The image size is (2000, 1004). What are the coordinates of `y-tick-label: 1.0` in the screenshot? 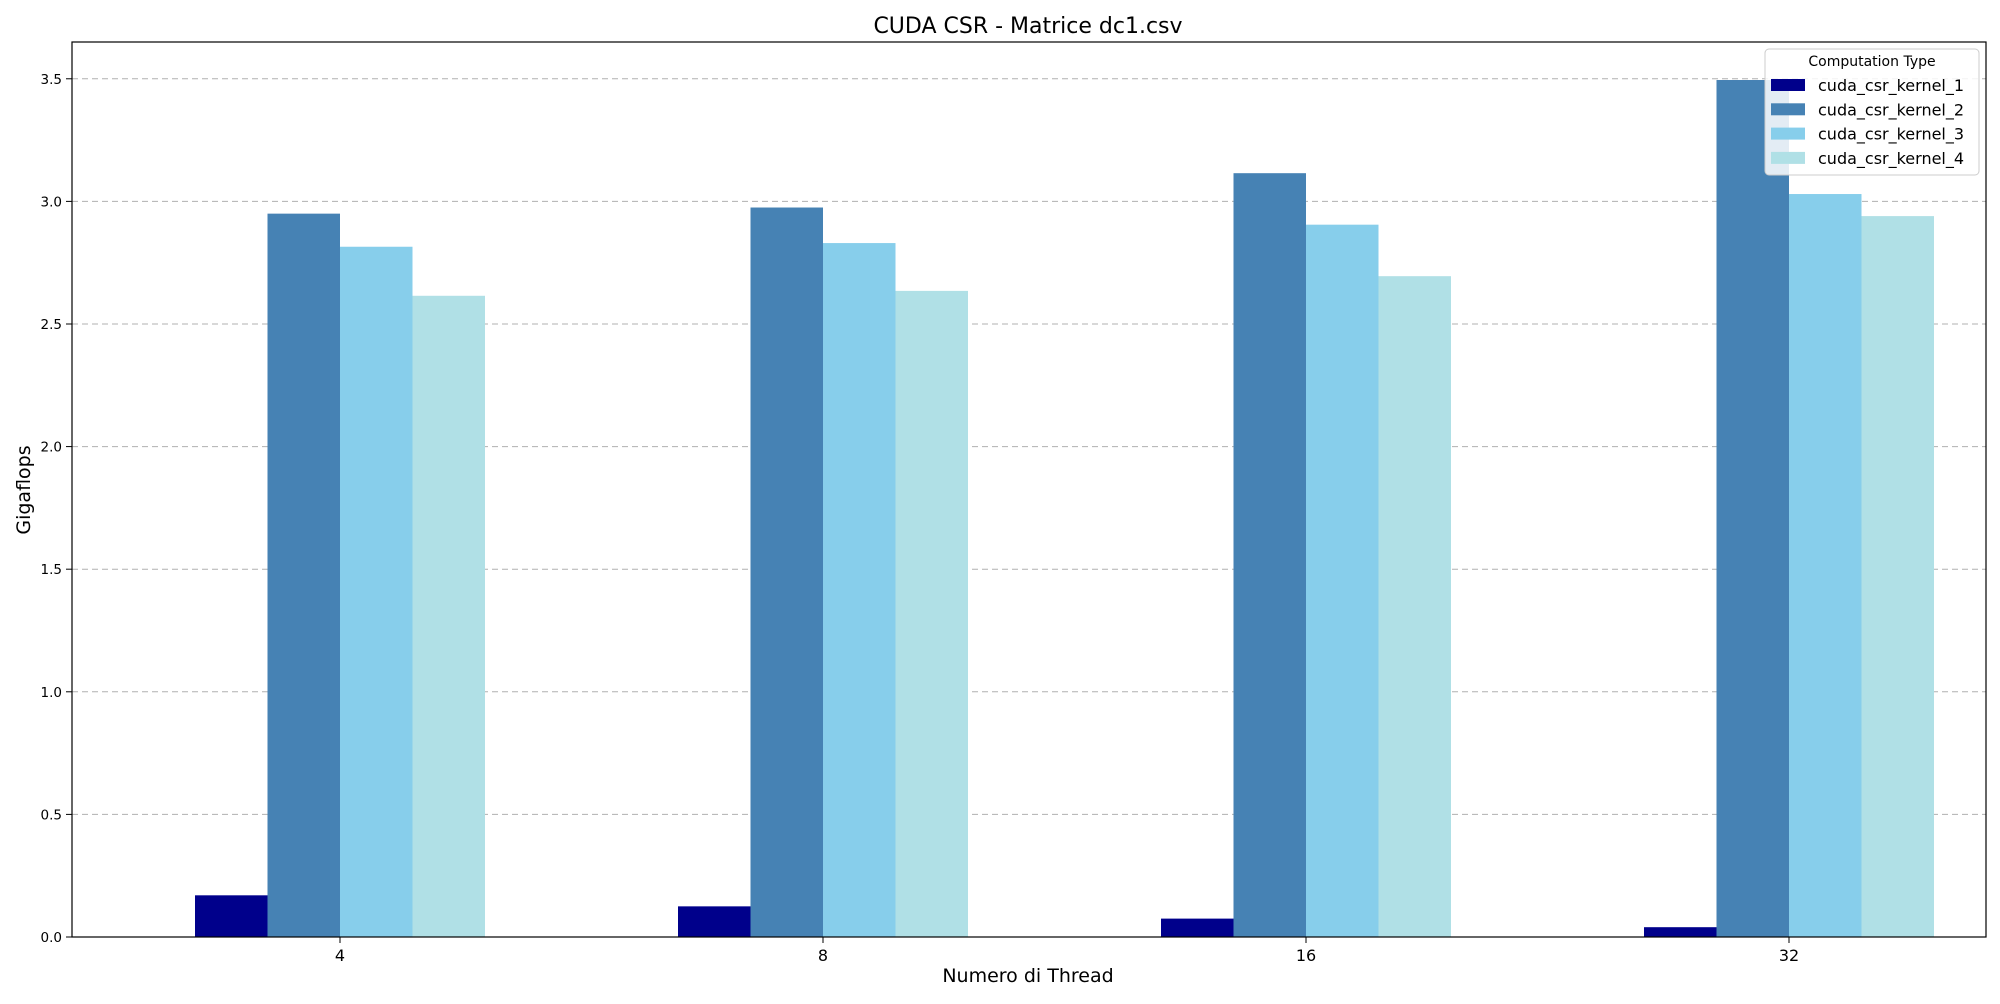 It's located at (51, 693).